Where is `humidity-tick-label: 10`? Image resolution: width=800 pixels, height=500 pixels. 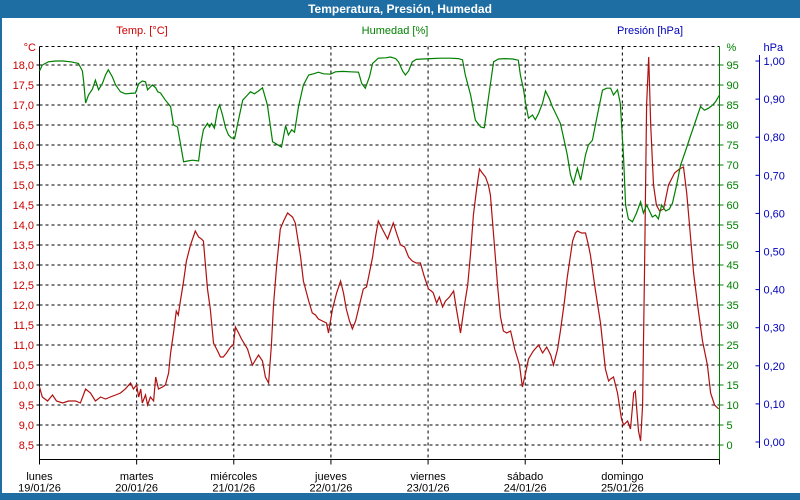 humidity-tick-label: 10 is located at coordinates (733, 406).